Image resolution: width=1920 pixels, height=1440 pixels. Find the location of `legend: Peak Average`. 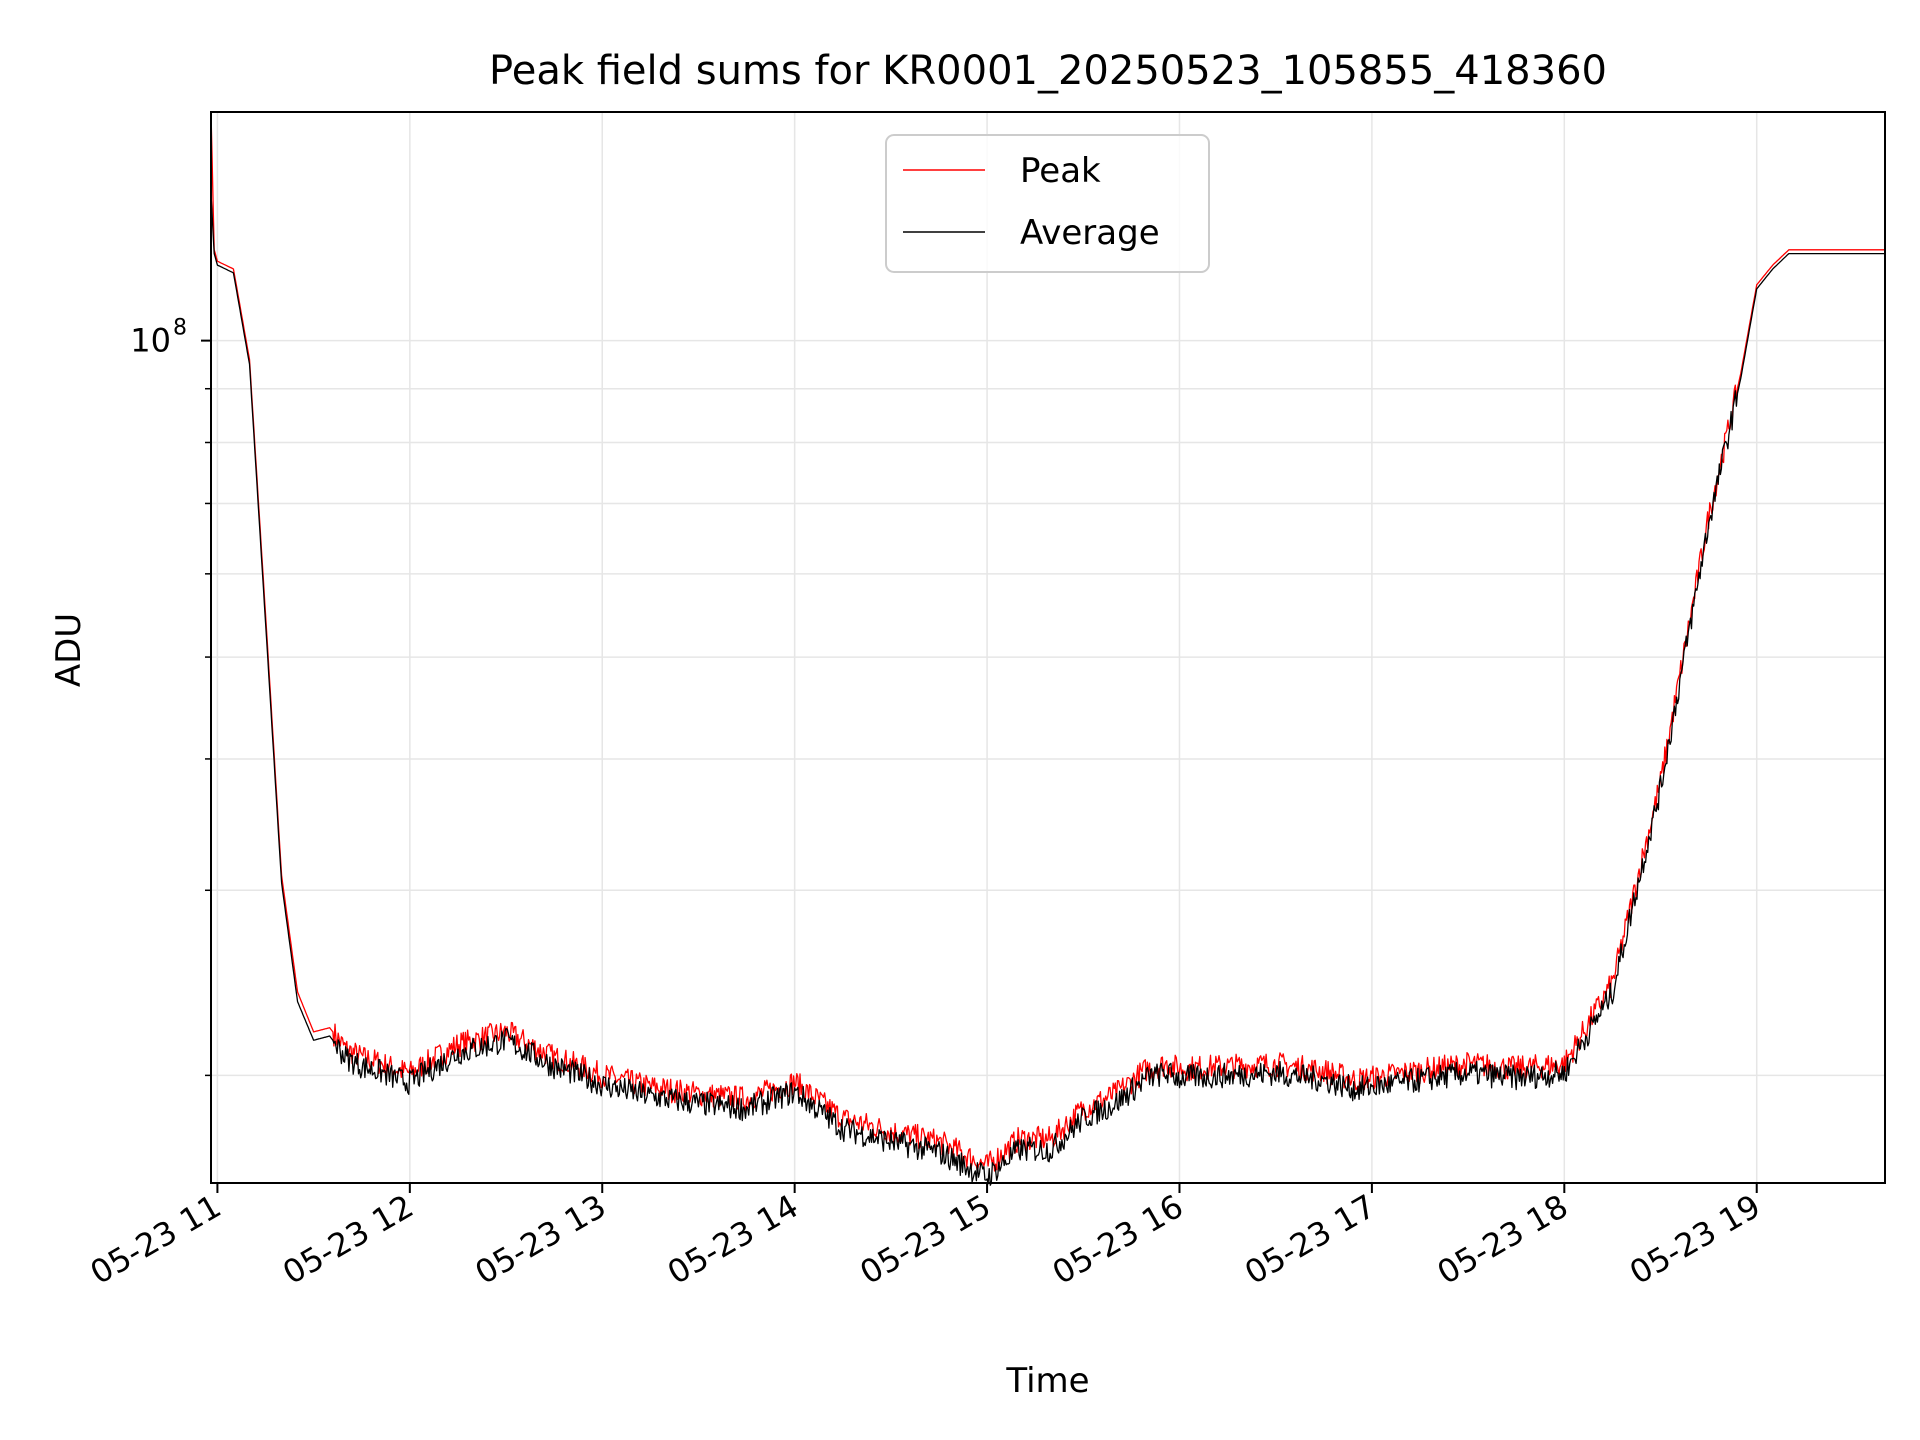

legend: Peak Average is located at coordinates (1047, 203).